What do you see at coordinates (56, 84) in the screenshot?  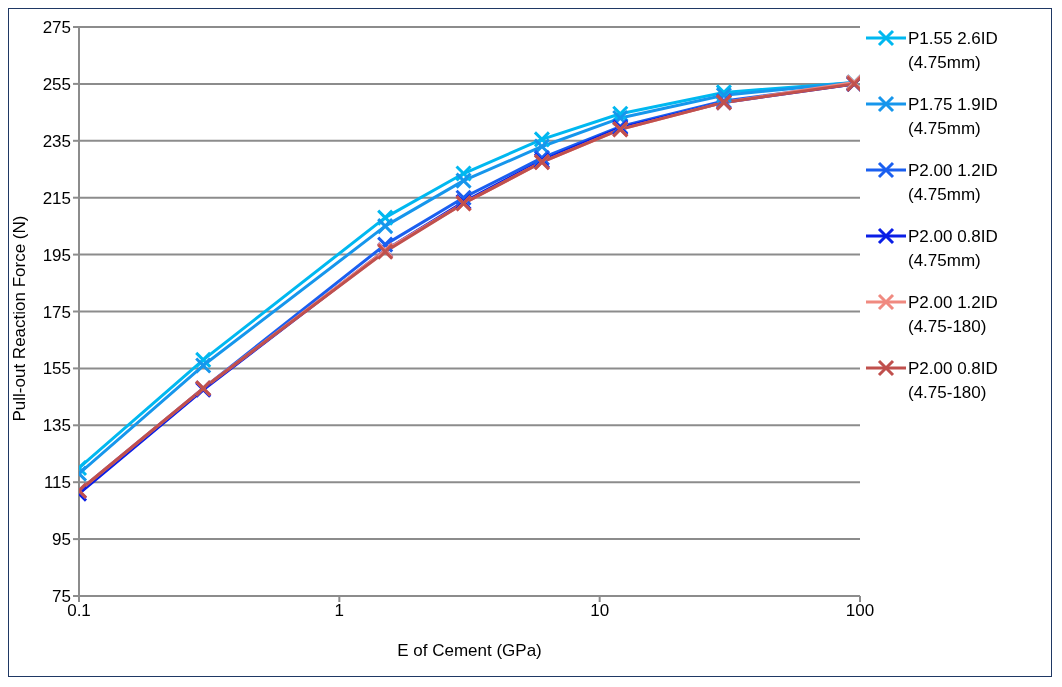 I see `y-tick-label: 255` at bounding box center [56, 84].